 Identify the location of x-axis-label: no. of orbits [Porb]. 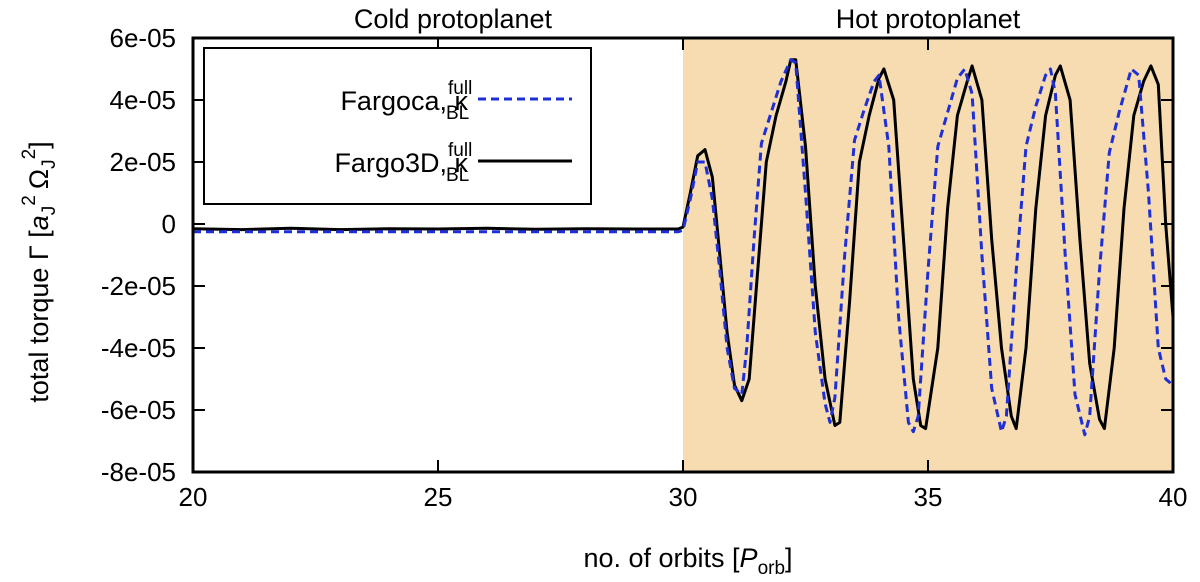
(687, 561).